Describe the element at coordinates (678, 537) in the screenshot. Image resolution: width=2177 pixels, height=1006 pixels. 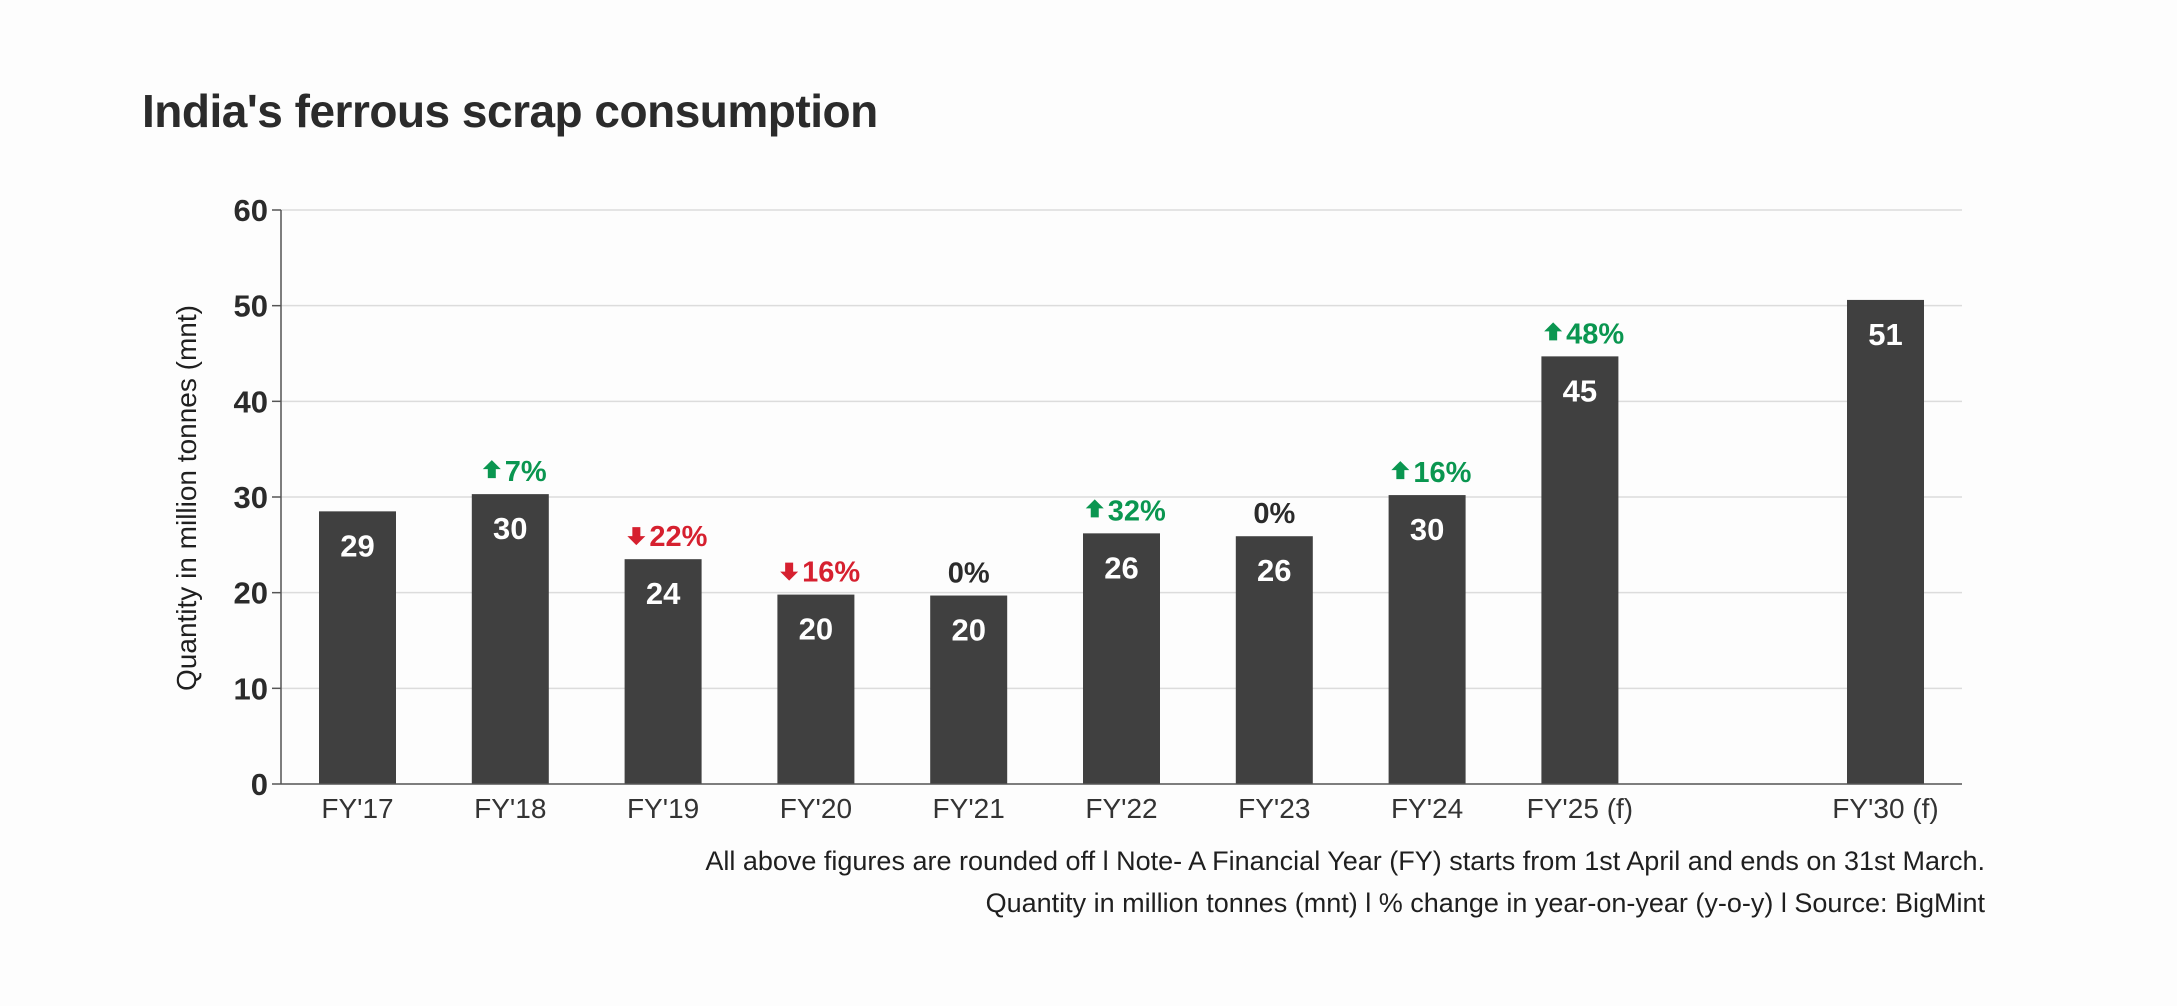
I see `change-label: 22%` at that location.